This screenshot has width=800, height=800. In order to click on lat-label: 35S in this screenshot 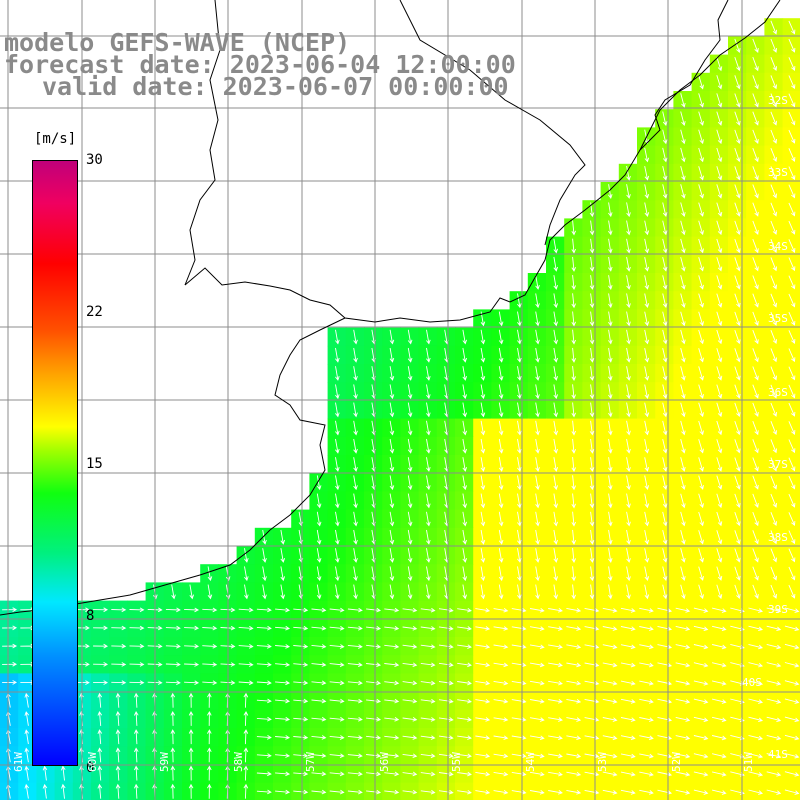, I will do `click(778, 318)`.